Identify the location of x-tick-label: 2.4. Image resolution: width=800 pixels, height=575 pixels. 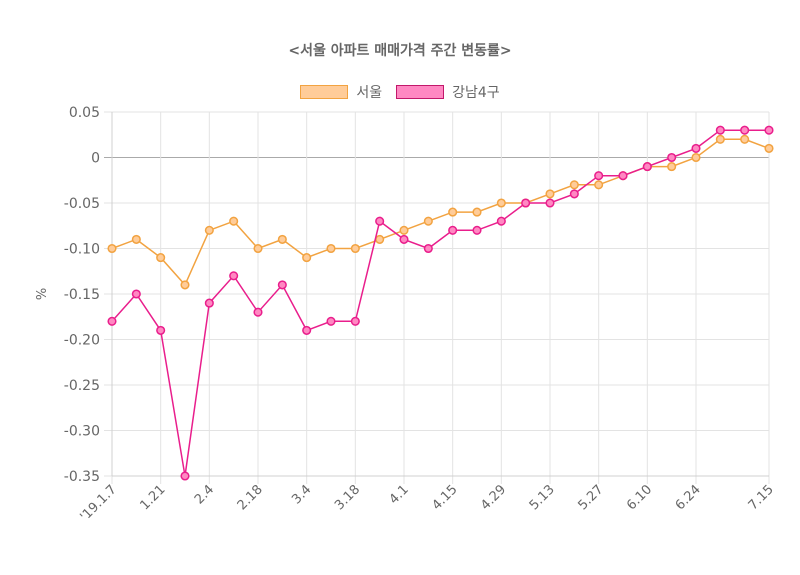
(204, 494).